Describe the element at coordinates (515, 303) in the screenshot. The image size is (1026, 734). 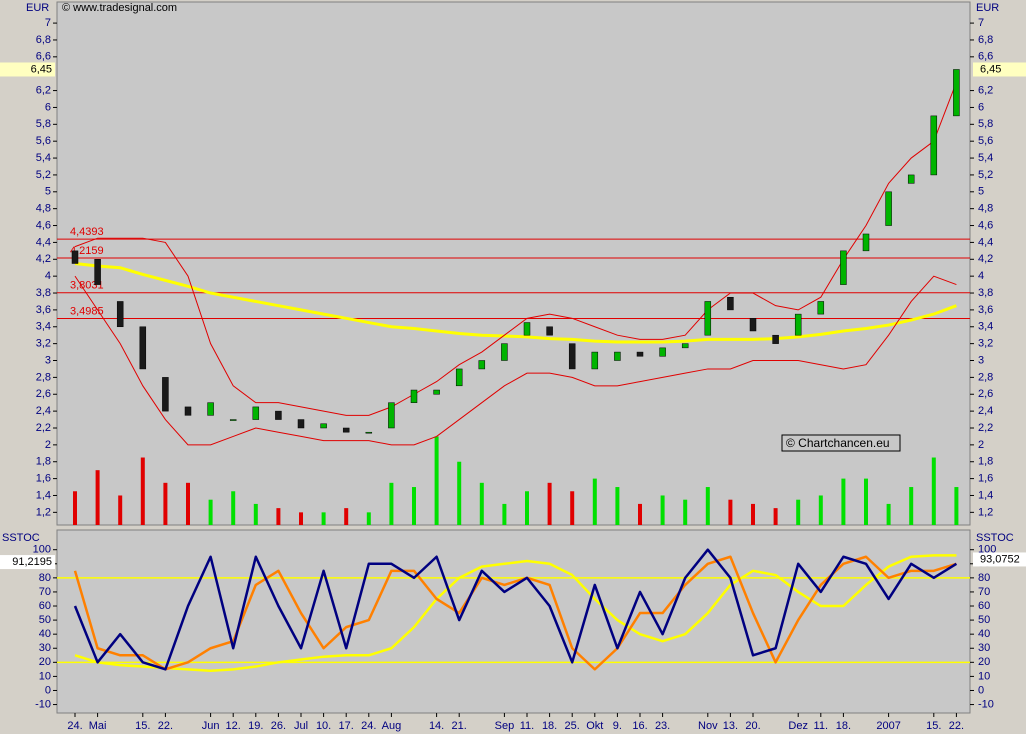
I see `indicator-line` at that location.